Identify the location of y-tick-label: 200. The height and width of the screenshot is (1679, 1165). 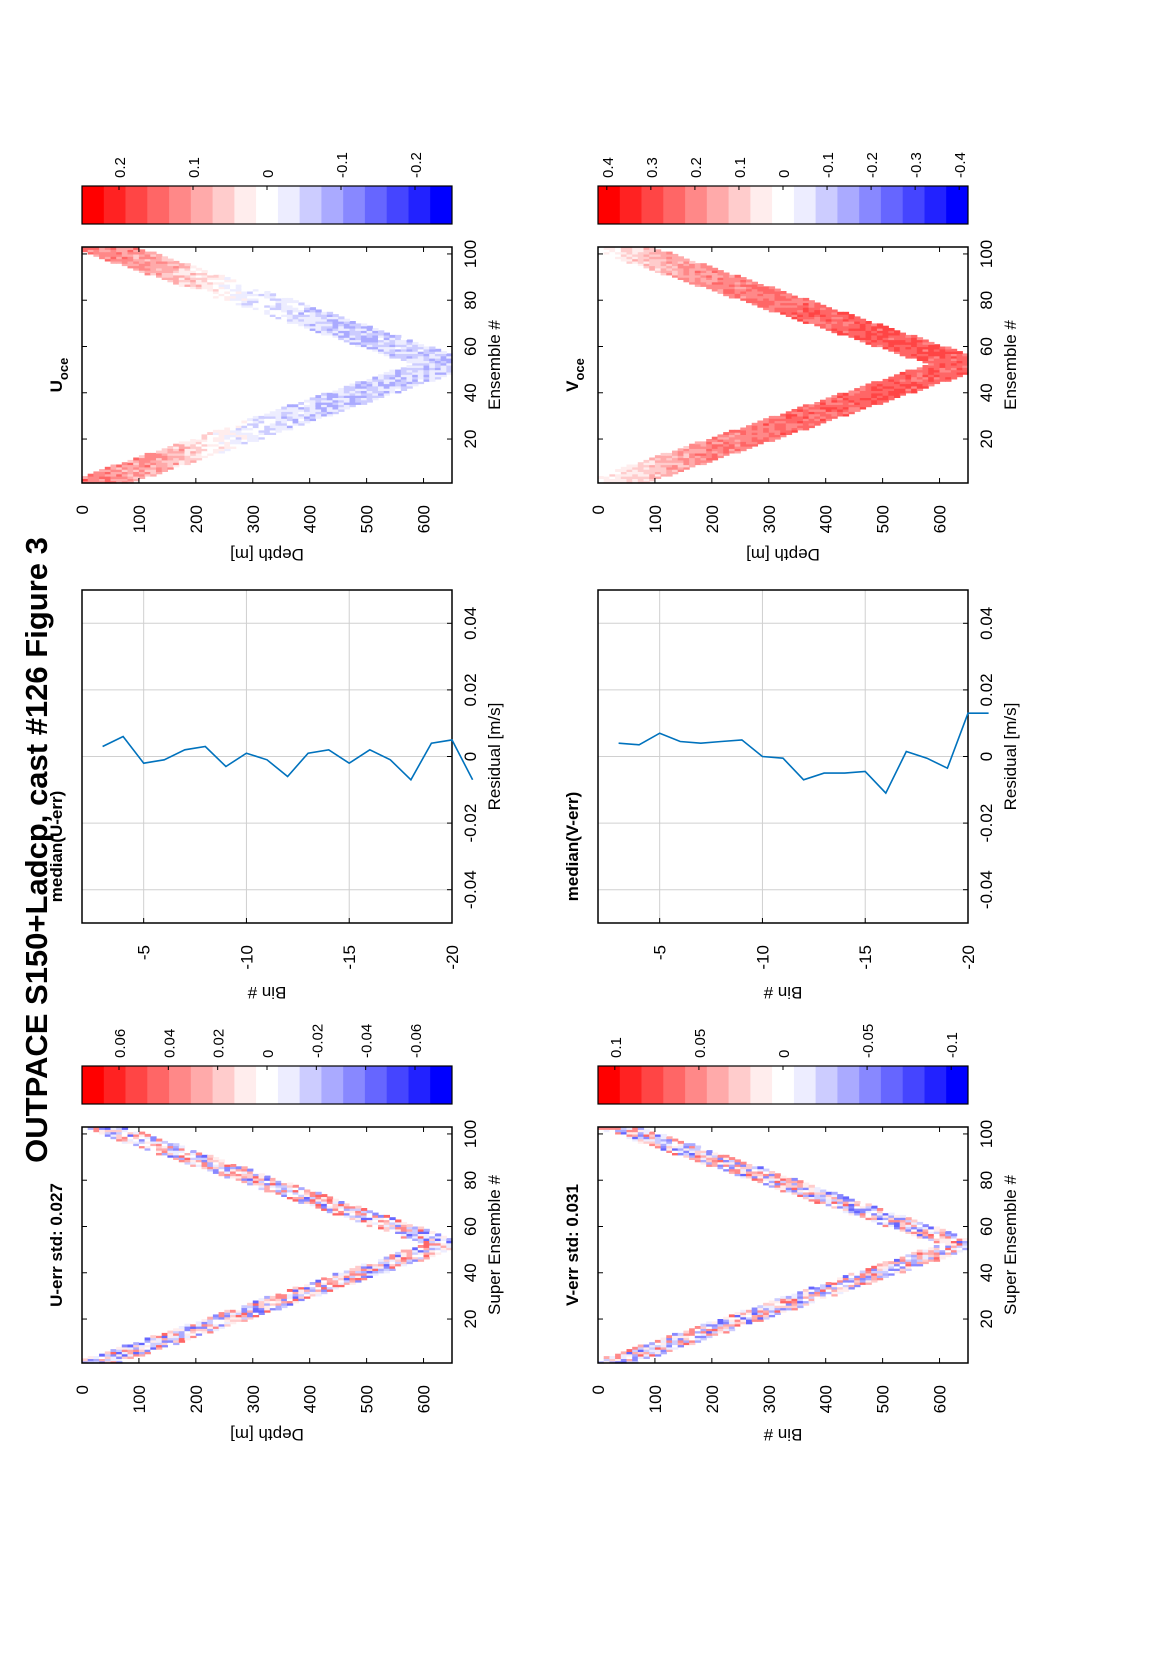
(712, 519).